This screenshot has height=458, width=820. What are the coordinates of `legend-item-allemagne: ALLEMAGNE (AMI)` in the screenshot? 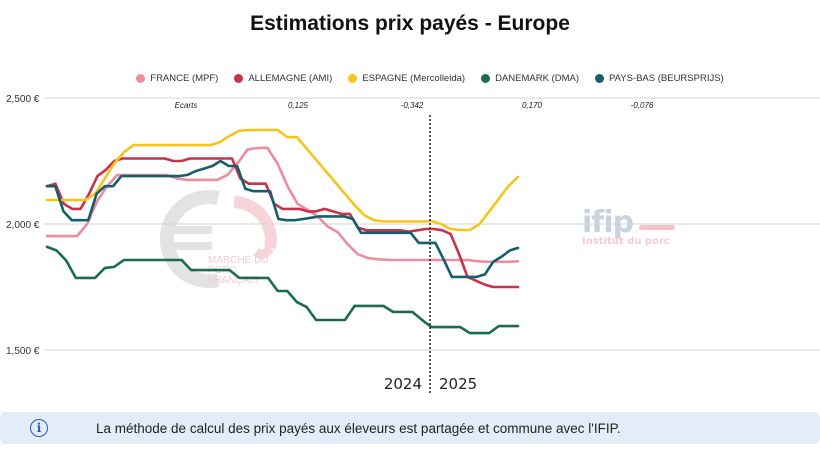 It's located at (283, 78).